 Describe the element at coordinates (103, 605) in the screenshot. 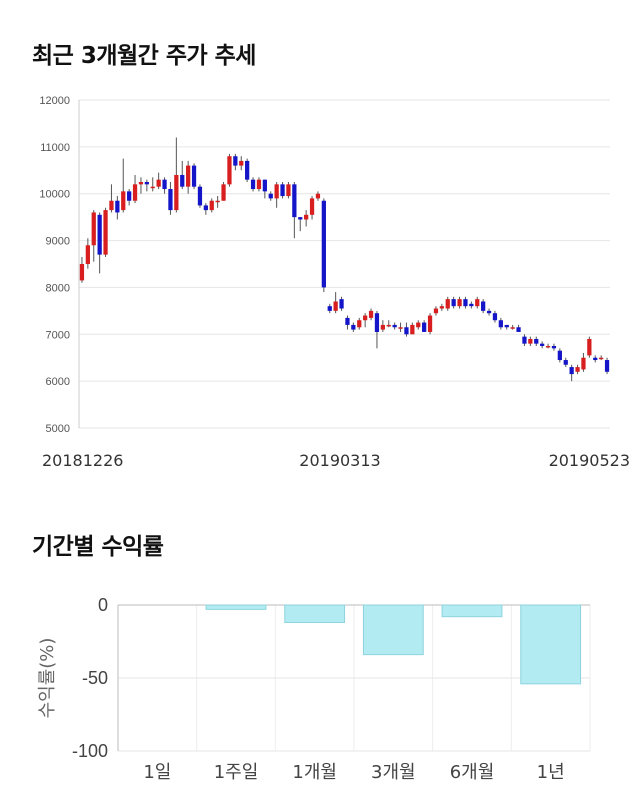

I see `returns-y-tick: 0` at that location.